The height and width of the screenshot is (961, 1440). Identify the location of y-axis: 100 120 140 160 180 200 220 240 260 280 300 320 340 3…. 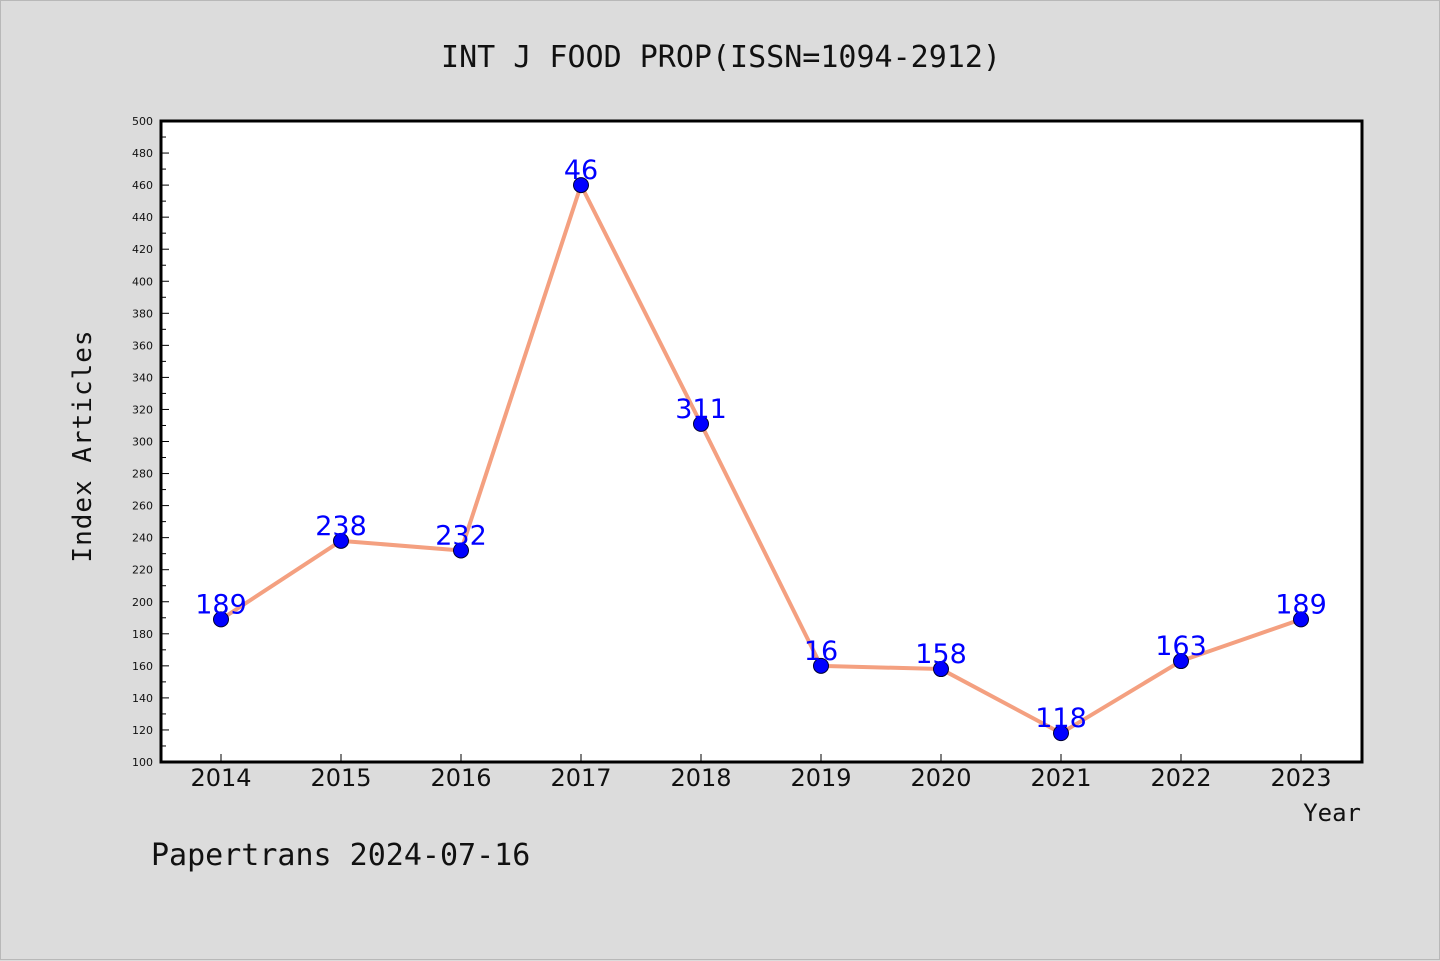
(150, 442).